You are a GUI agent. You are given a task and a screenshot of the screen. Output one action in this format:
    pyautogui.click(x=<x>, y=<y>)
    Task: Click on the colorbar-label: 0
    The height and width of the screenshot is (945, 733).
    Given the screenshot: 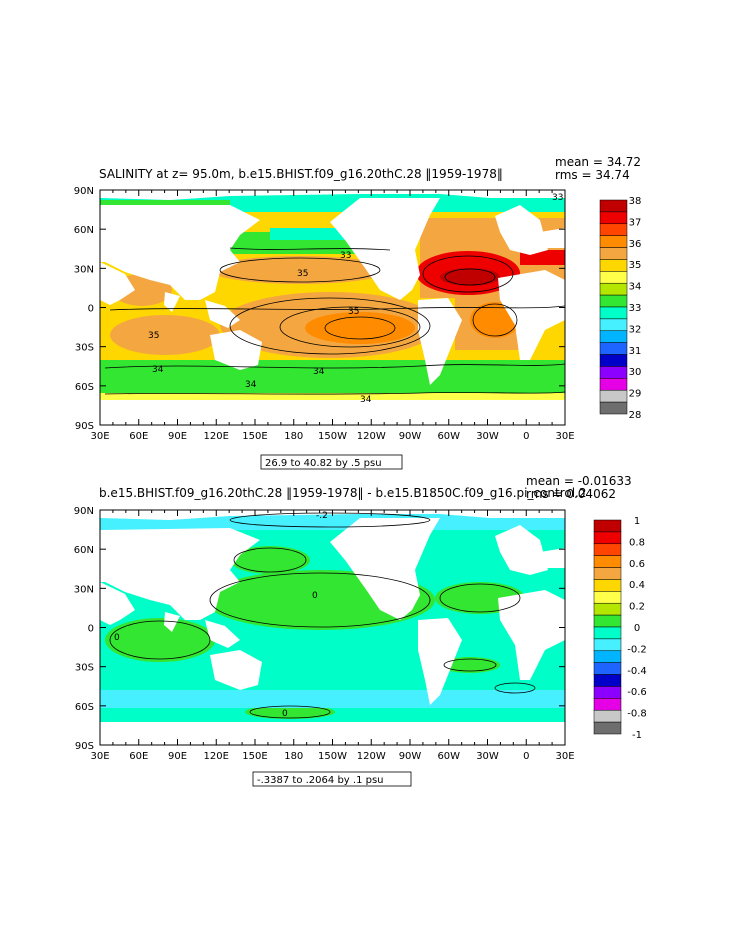 What is the action you would take?
    pyautogui.click(x=637, y=628)
    